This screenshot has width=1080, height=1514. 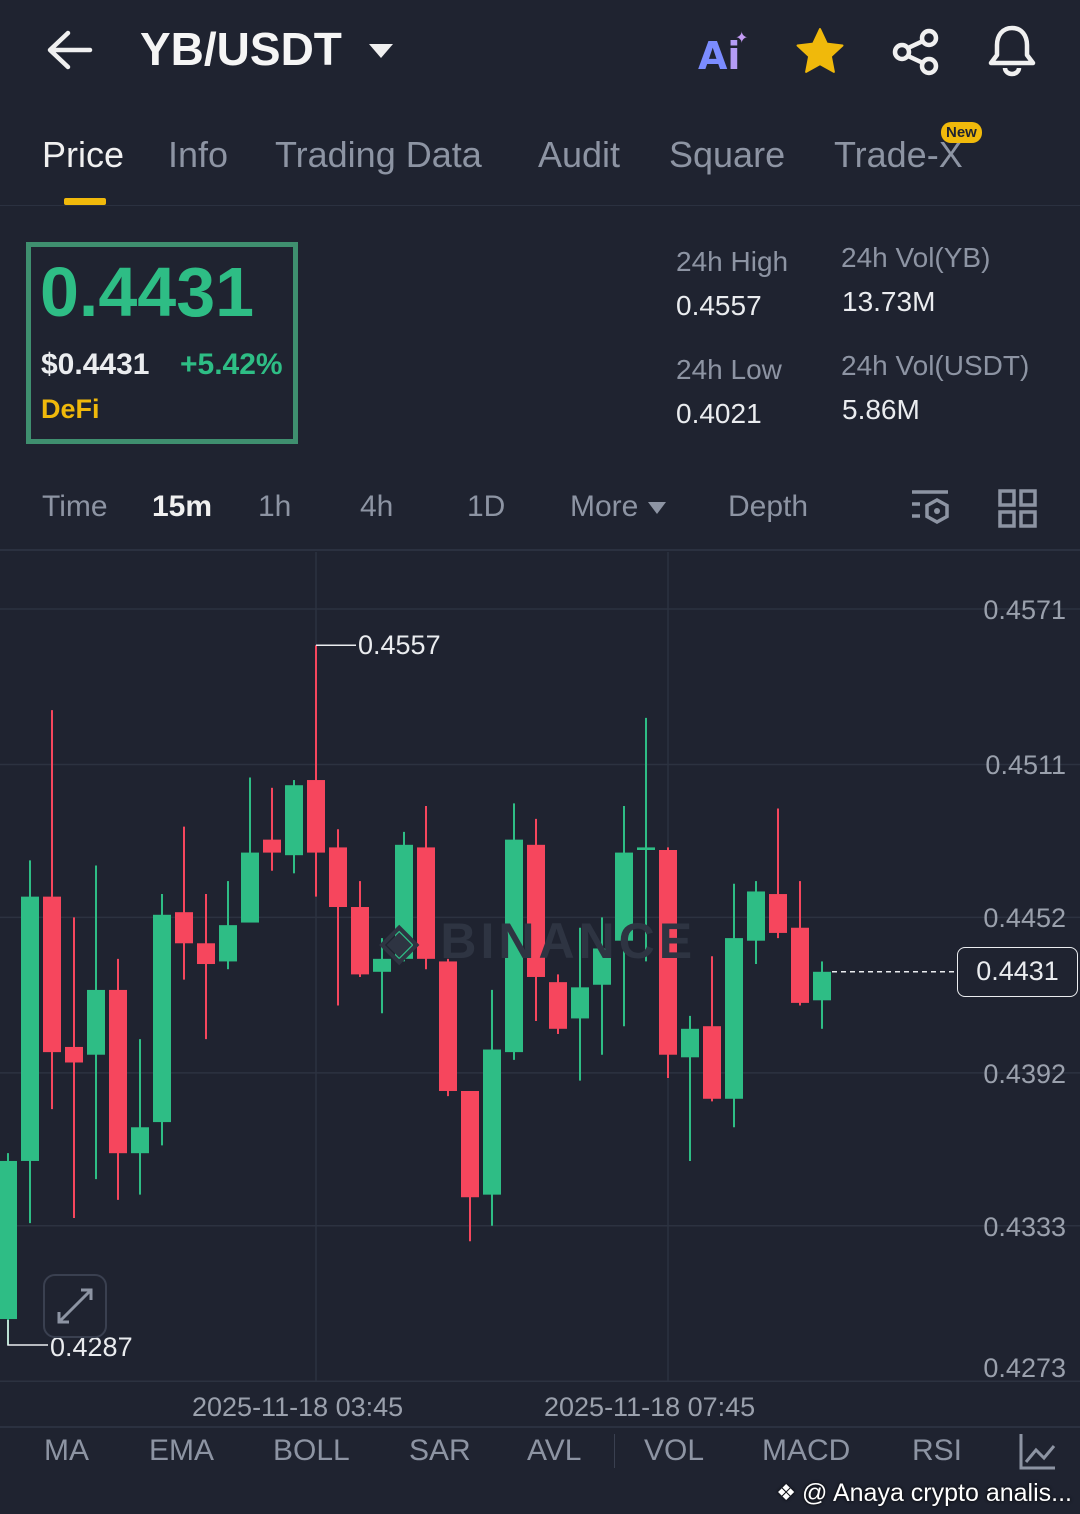 What do you see at coordinates (70, 409) in the screenshot?
I see `category-tag: DeFi` at bounding box center [70, 409].